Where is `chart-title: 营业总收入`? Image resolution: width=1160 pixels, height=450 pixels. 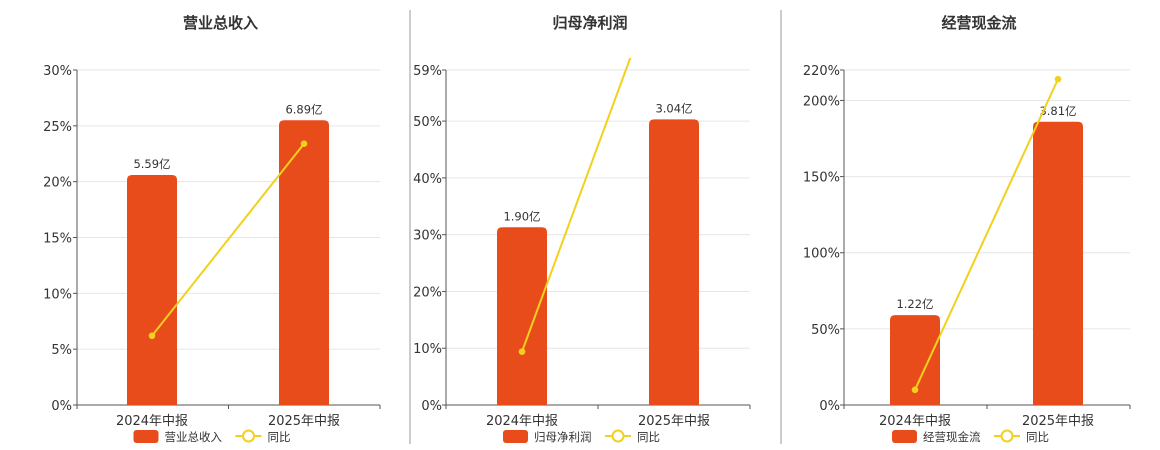
chart-title: 营业总收入 is located at coordinates (220, 23).